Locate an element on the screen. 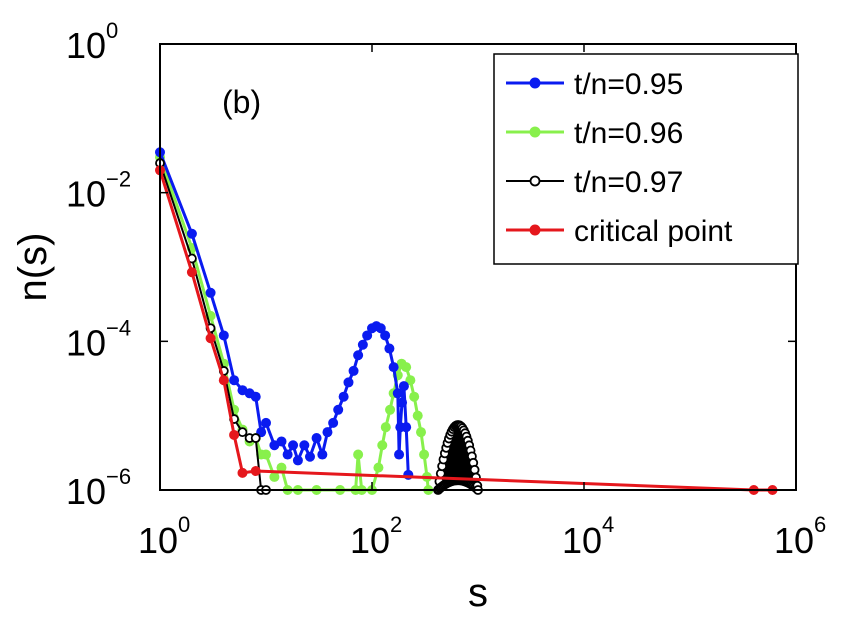 This screenshot has height=630, width=854. legend: t/n=0.95 t/n=0.96 t/n=0.97 critical point is located at coordinates (646, 159).